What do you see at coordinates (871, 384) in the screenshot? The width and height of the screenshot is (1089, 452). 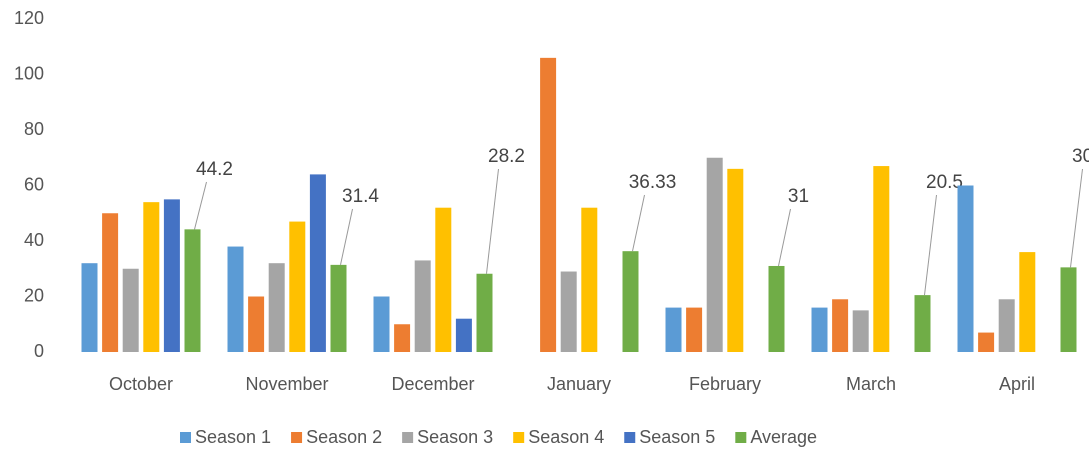 I see `x-tick-label: March` at bounding box center [871, 384].